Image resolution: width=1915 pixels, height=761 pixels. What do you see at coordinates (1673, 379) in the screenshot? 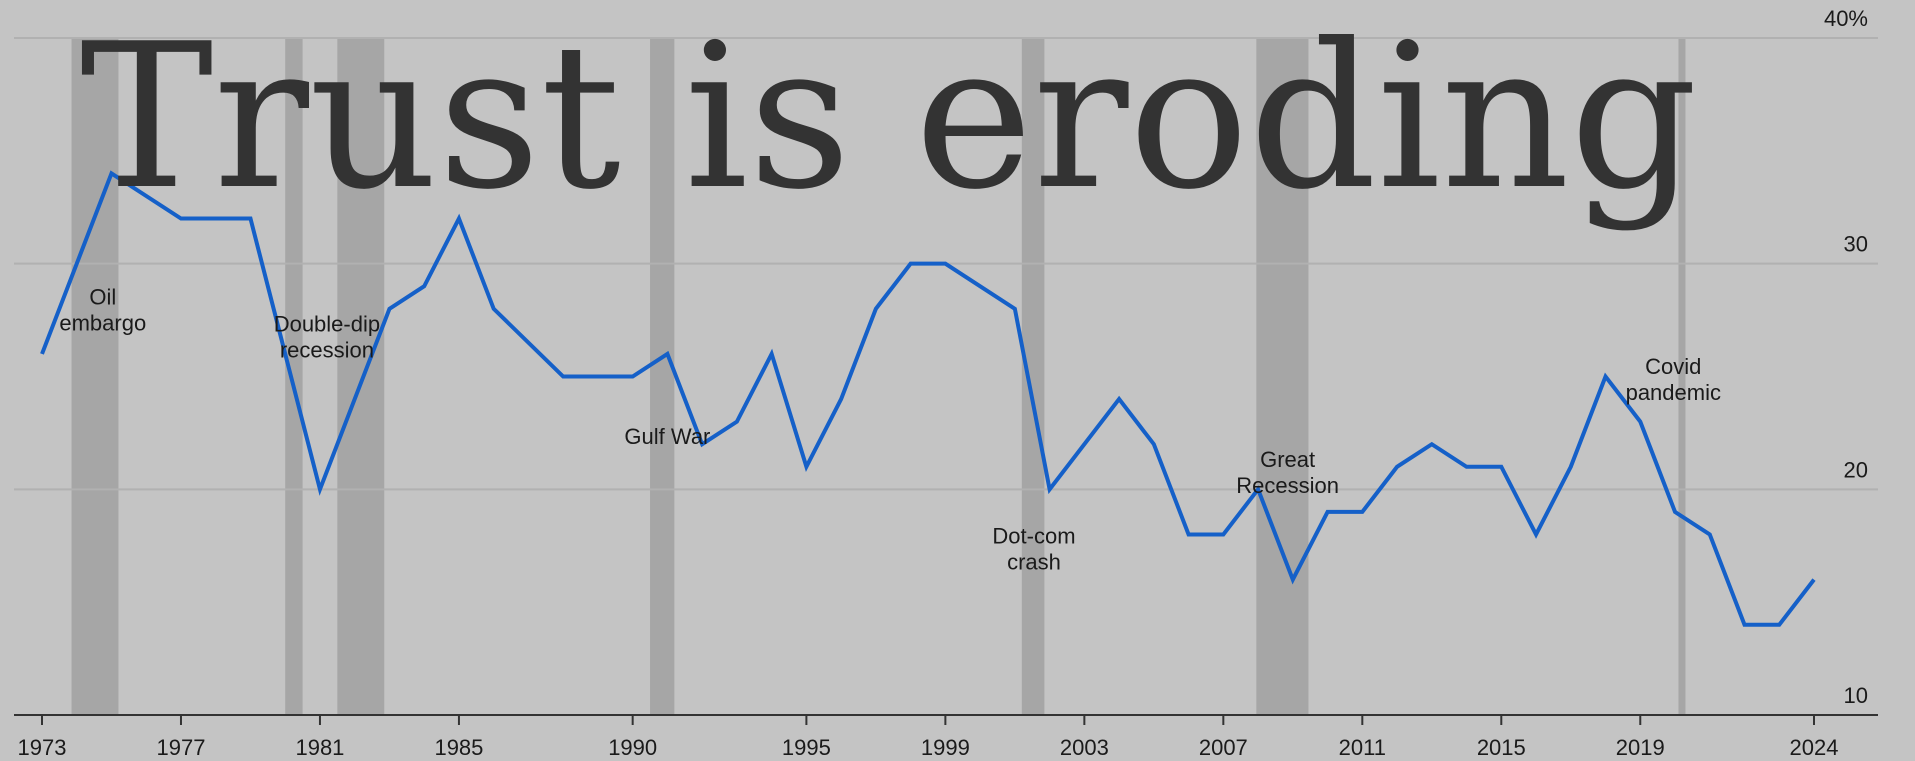
I see `annotation-label: Covid pandemic` at bounding box center [1673, 379].